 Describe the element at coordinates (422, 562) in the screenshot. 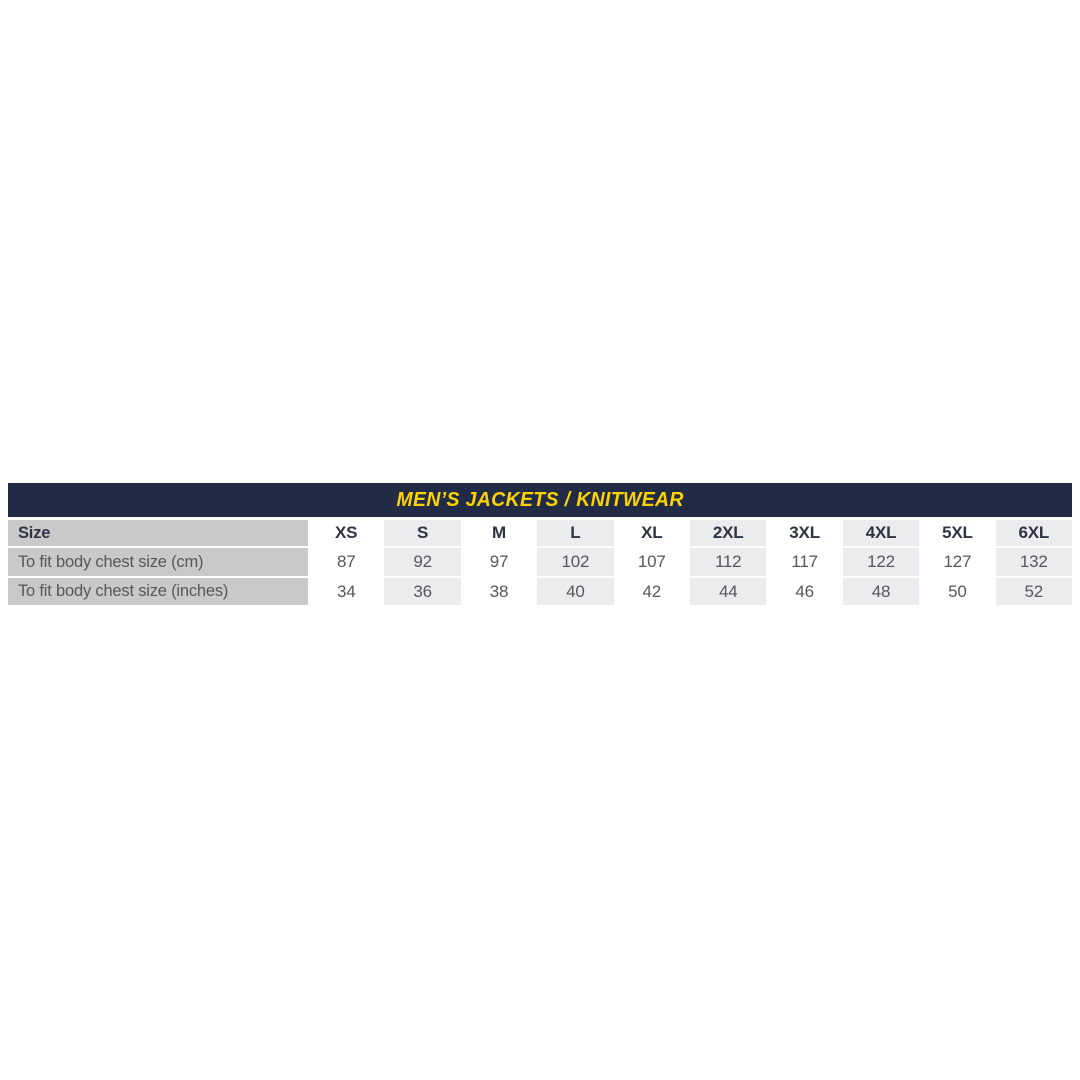

I see `cm-value-s: 92` at that location.